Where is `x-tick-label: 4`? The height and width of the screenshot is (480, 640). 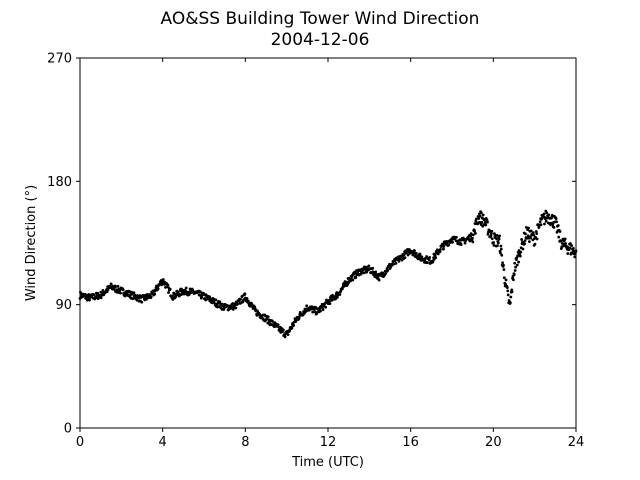 x-tick-label: 4 is located at coordinates (163, 442).